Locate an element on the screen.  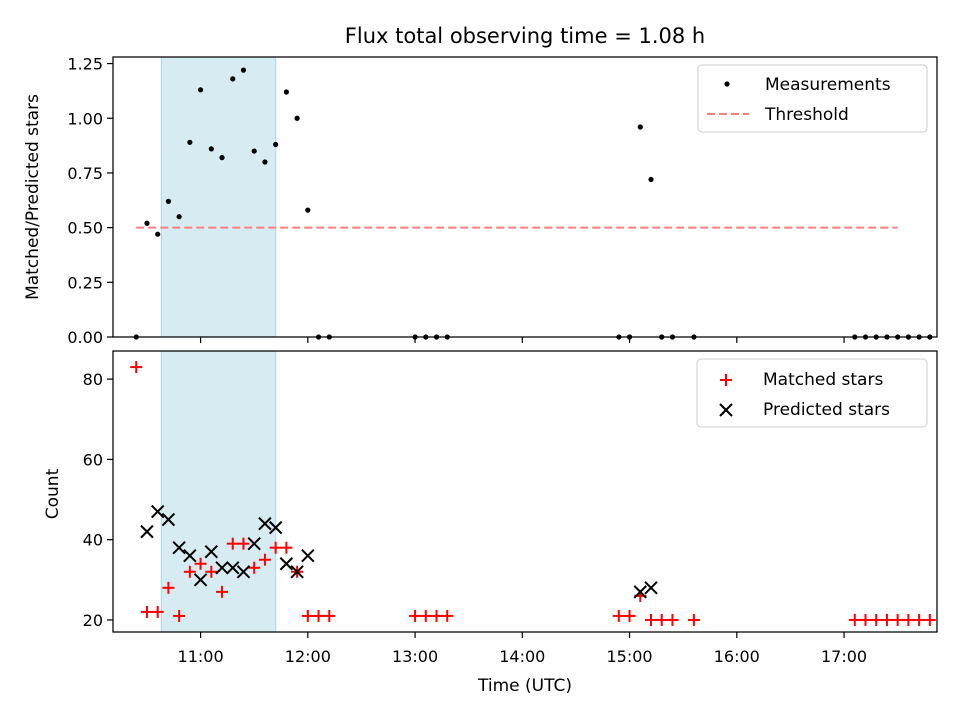
legend-predicted-marker is located at coordinates (726, 410).